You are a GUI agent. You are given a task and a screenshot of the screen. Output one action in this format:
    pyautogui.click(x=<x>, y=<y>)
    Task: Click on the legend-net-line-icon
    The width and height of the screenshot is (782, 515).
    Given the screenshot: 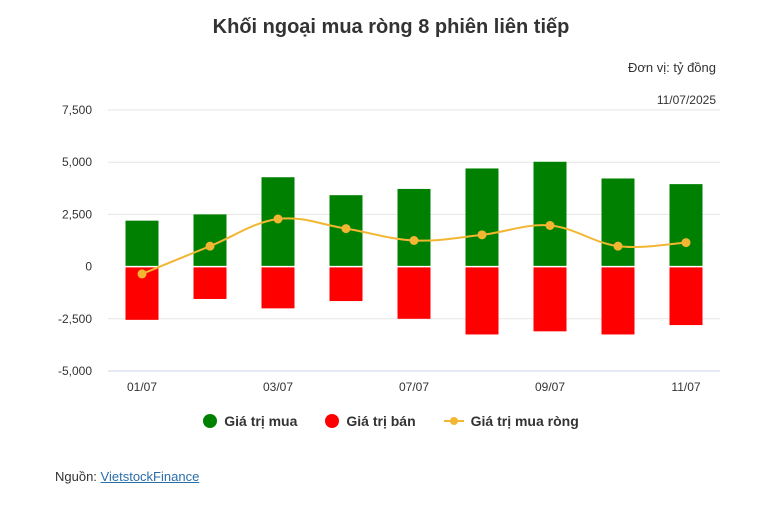 What is the action you would take?
    pyautogui.click(x=453, y=421)
    